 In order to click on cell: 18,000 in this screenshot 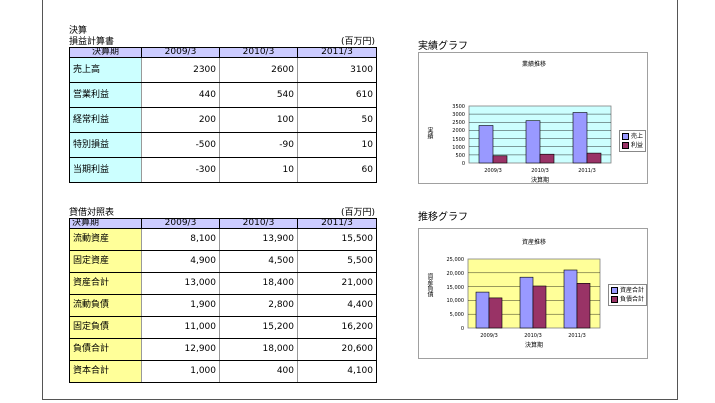, I will do `click(258, 349)`.